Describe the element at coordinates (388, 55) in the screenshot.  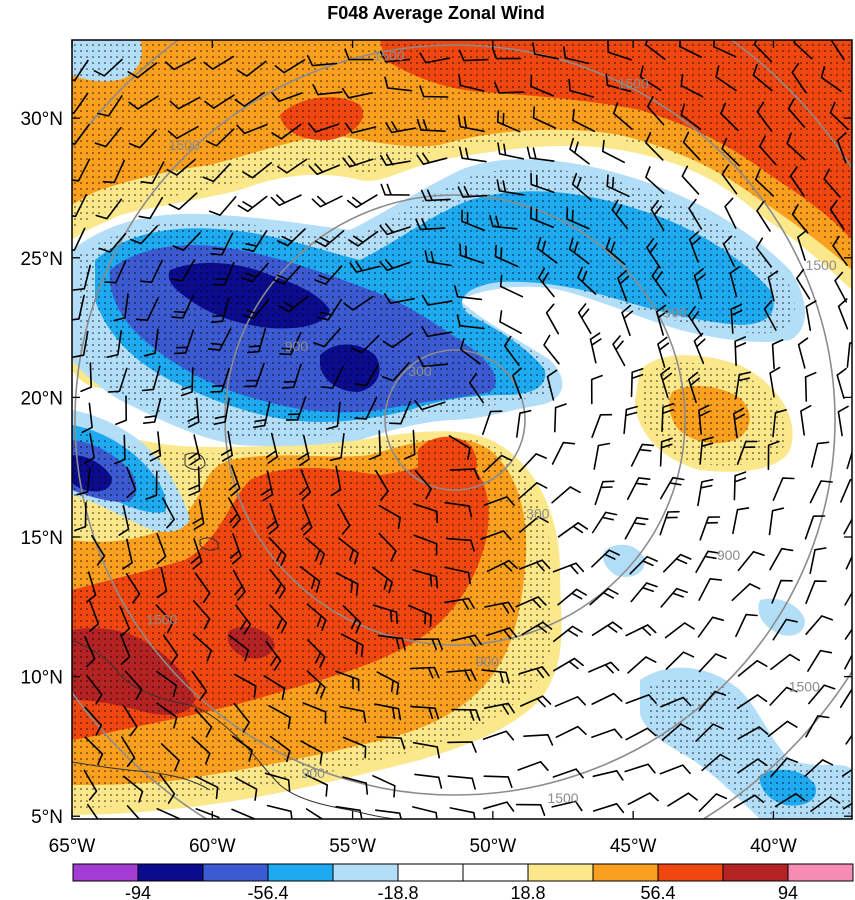
I see `contour-label: 1500` at that location.